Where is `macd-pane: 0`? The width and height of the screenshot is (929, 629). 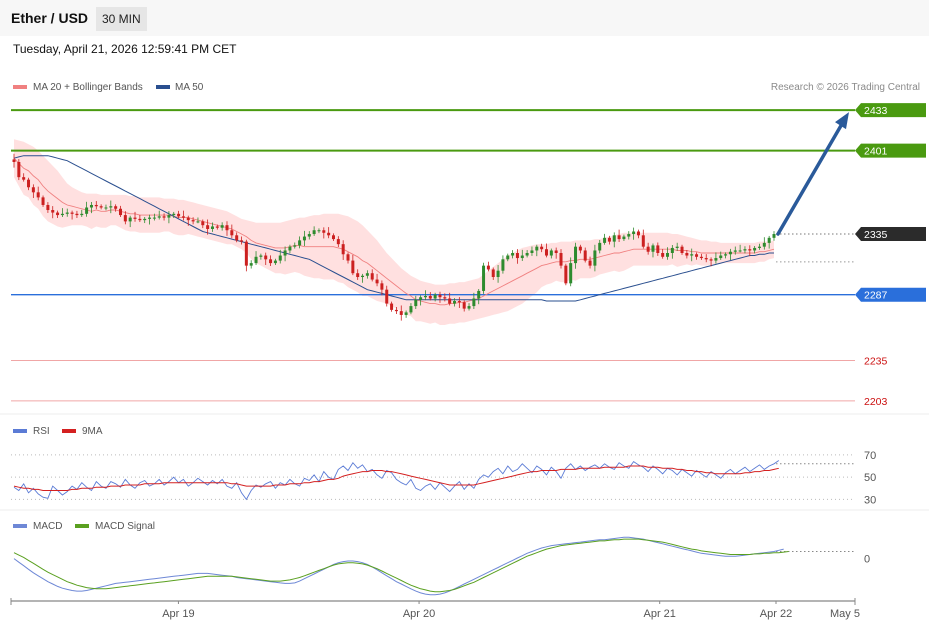
macd-pane: 0 is located at coordinates (441, 566).